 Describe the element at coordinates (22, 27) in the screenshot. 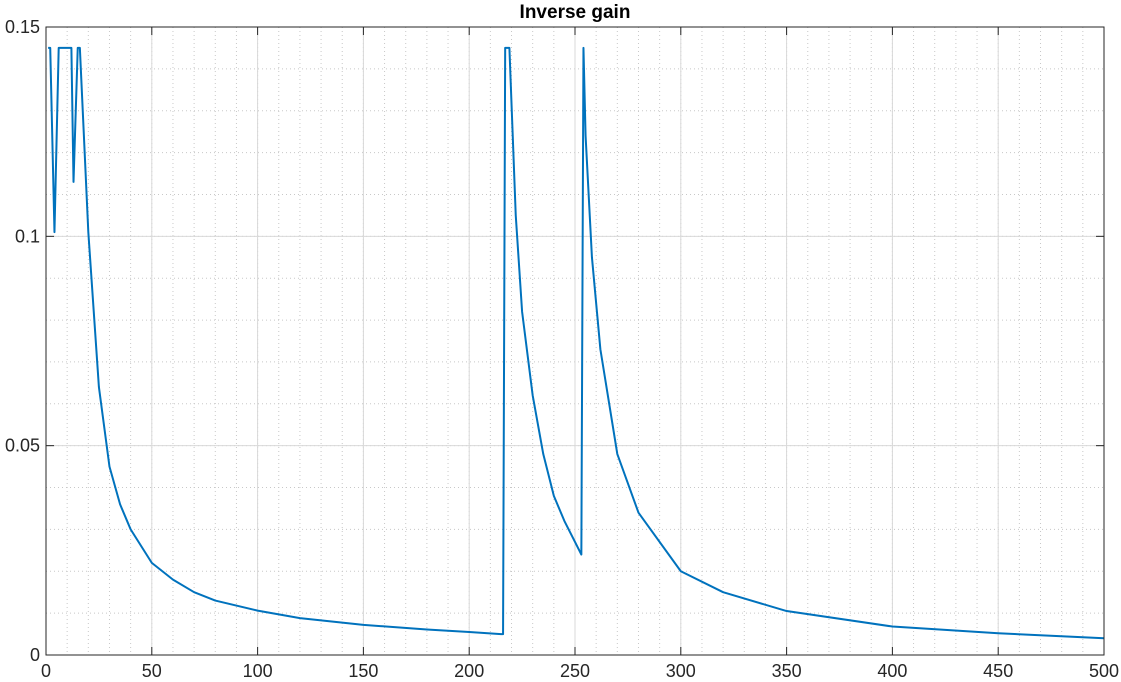

I see `y-tick-label: 0.15` at that location.